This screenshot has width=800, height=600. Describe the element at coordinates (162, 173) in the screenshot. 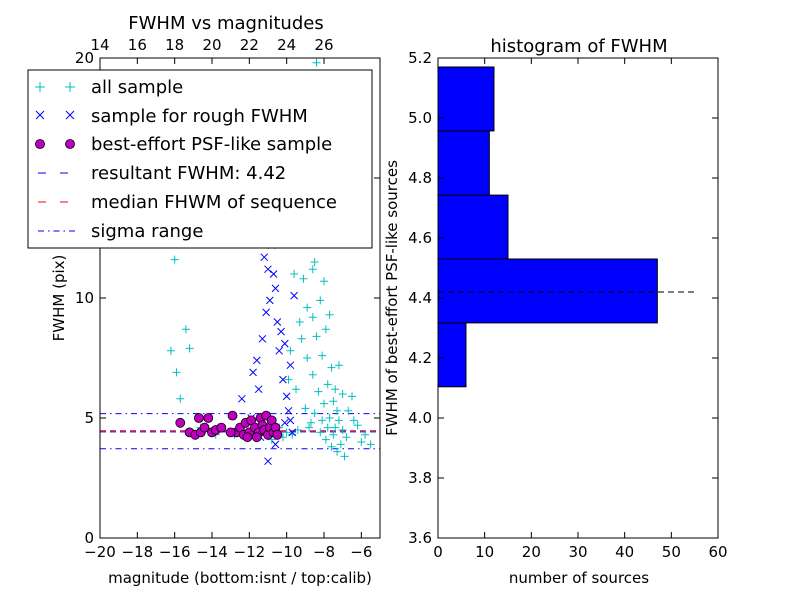

I see `legend-item-resultant-fwhm: resultant FWHM: 4.42` at that location.